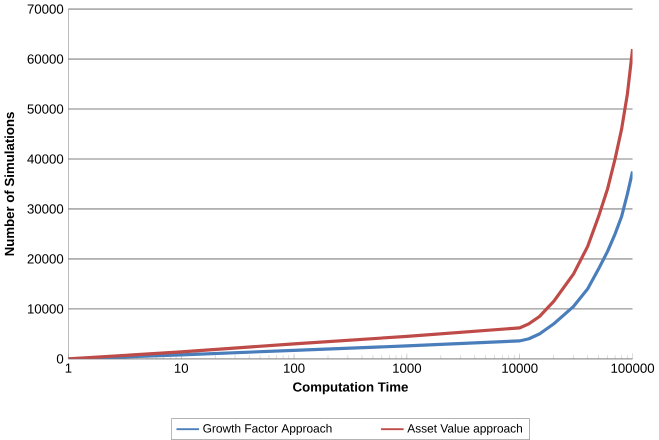  Describe the element at coordinates (633, 368) in the screenshot. I see `x-tick-label: 100000` at that location.